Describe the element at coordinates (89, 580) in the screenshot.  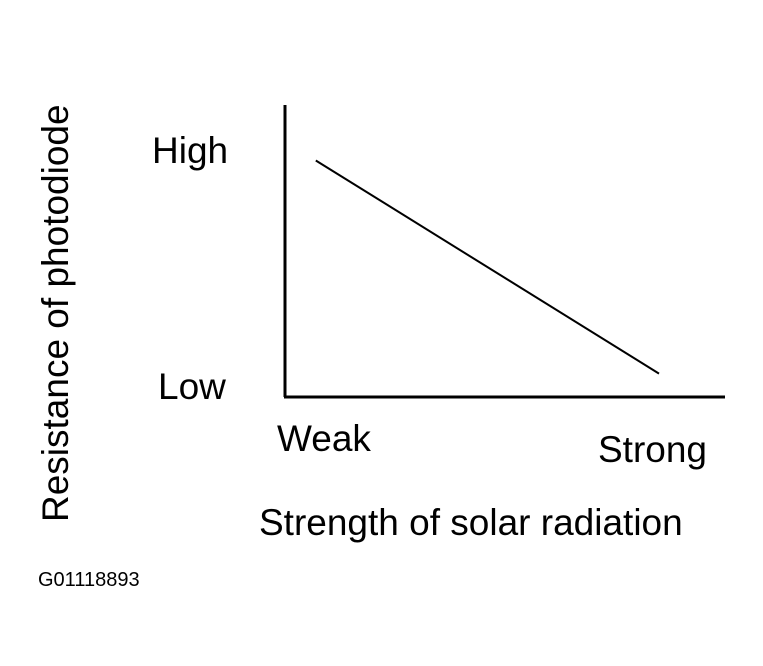
I see `figure-id: G01118893` at that location.